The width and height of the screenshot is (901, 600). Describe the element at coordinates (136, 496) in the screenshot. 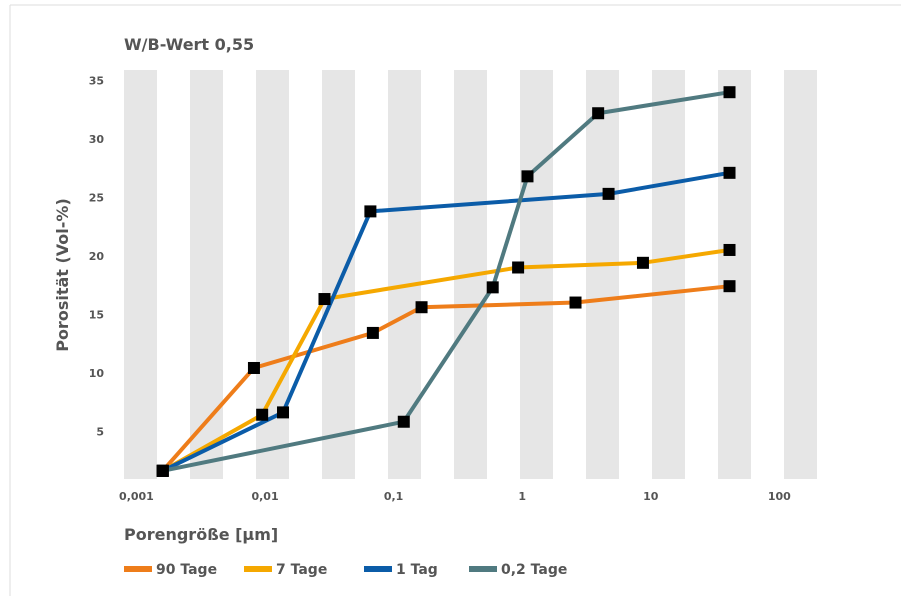

I see `x-tick-label: 0,001` at that location.